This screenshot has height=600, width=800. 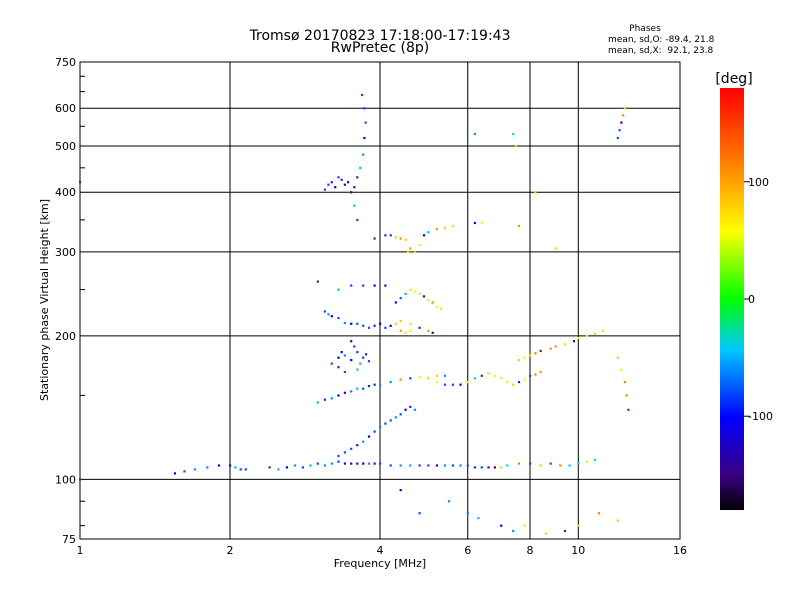 What do you see at coordinates (230, 550) in the screenshot?
I see `x-tick-label: 2` at bounding box center [230, 550].